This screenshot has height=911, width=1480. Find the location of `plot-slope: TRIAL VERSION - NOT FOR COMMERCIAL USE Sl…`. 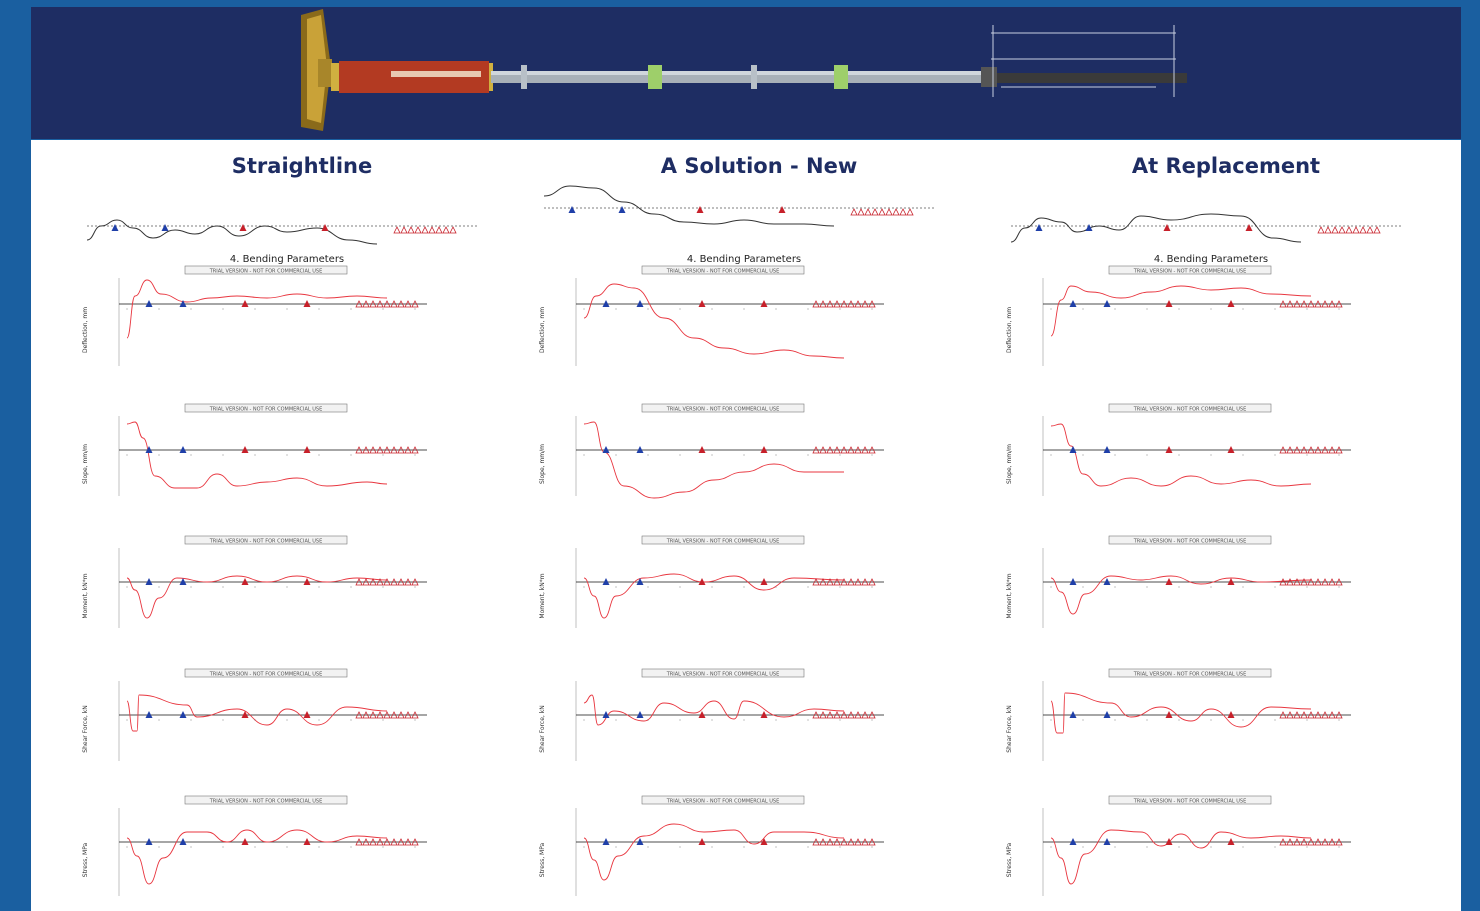

plot-slope: TRIAL VERSION - NOT FOR COMMERCIAL USE Sl… is located at coordinates (254, 449).